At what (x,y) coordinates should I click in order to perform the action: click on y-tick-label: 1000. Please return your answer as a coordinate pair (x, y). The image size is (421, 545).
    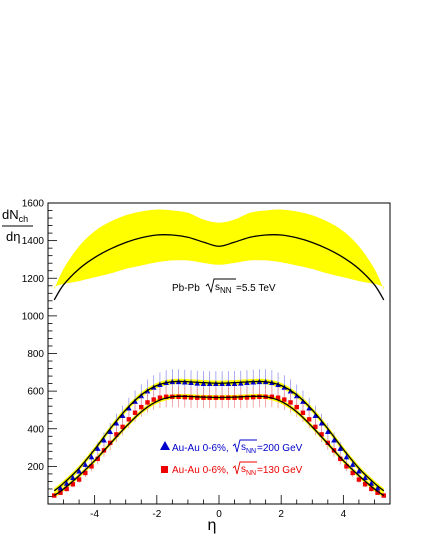
    Looking at the image, I should click on (33, 316).